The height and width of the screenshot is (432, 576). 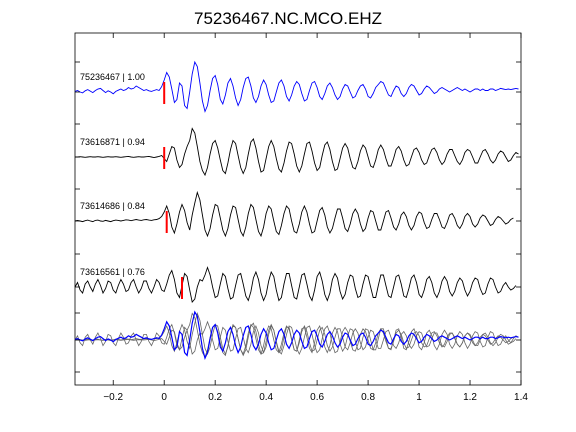 What do you see at coordinates (112, 142) in the screenshot?
I see `trace-label-2: 73616871 | 0.94` at bounding box center [112, 142].